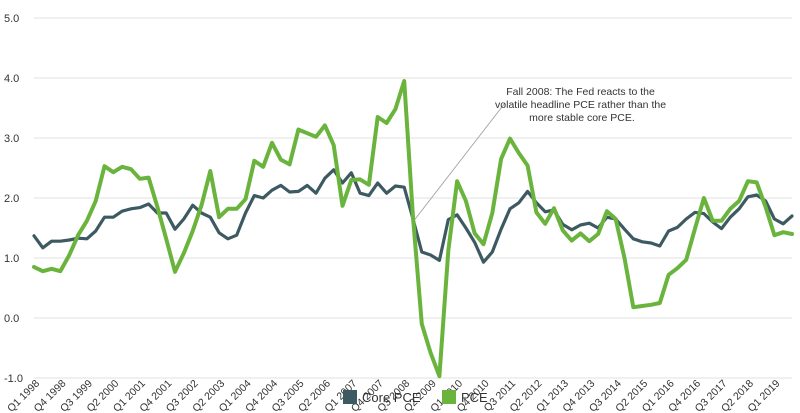 This screenshot has height=413, width=800. Describe the element at coordinates (11, 79) in the screenshot. I see `y-tick-label: 4.0` at that location.